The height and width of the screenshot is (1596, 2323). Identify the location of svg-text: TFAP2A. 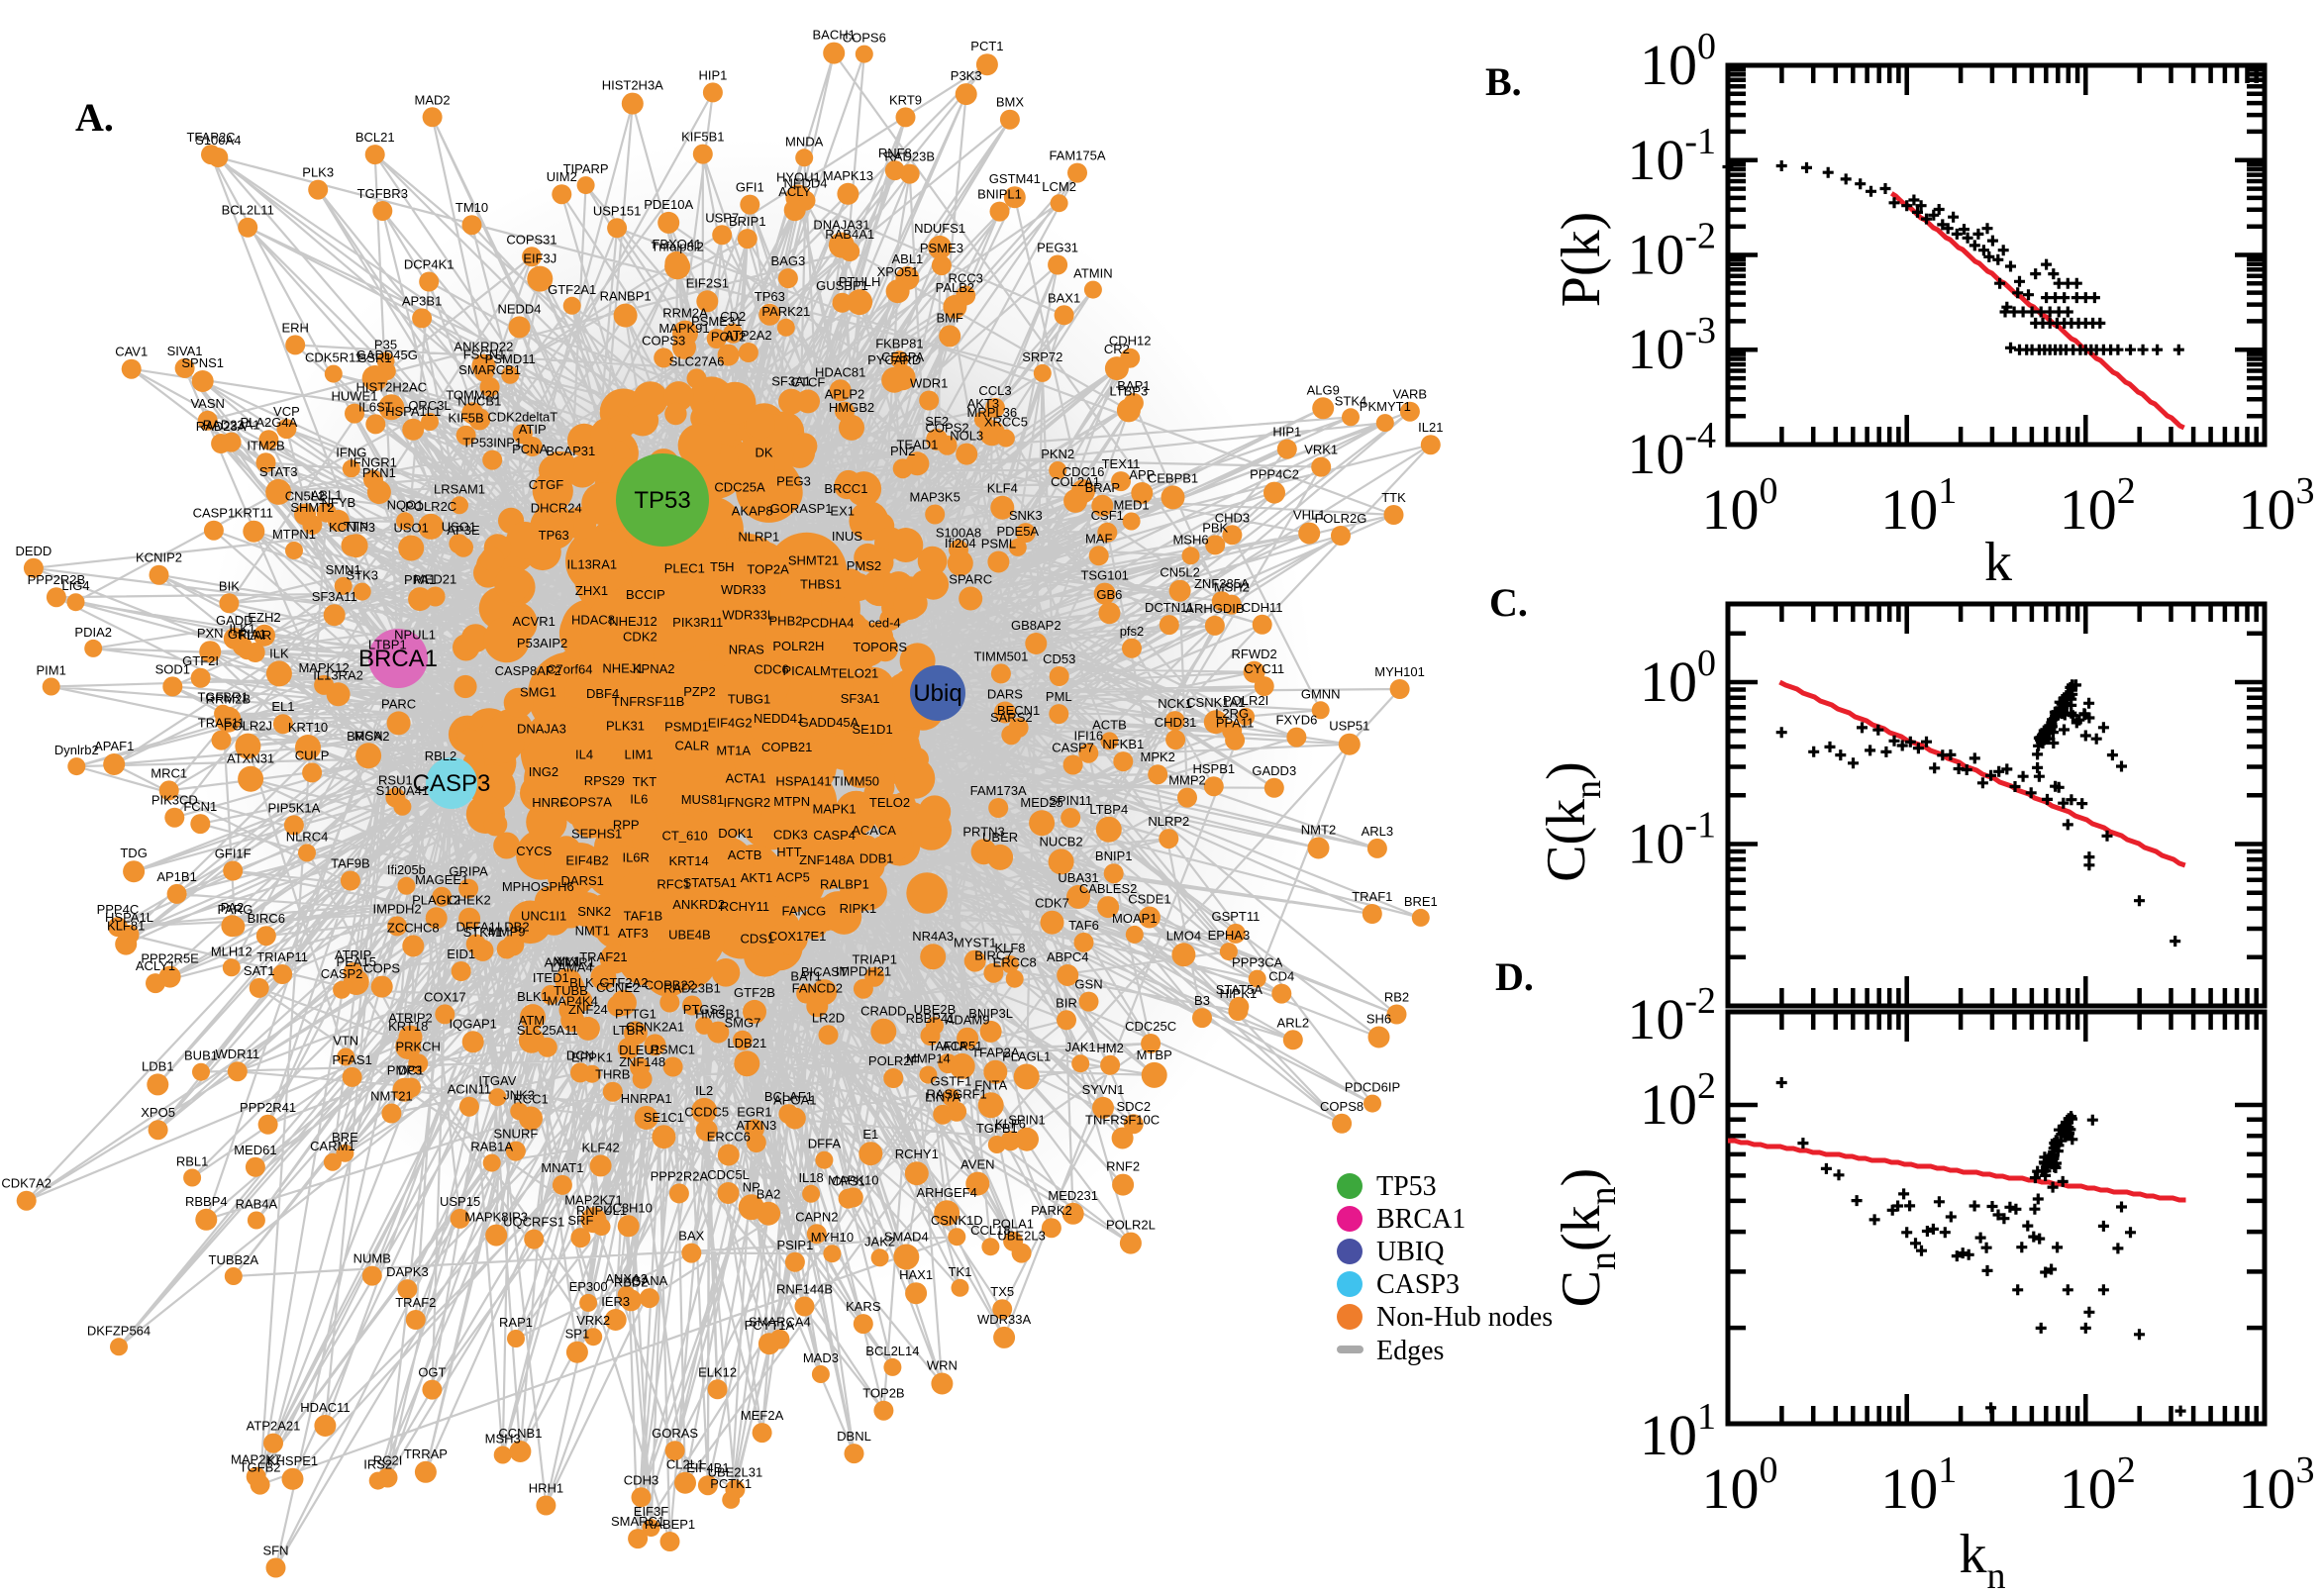
(996, 1053).